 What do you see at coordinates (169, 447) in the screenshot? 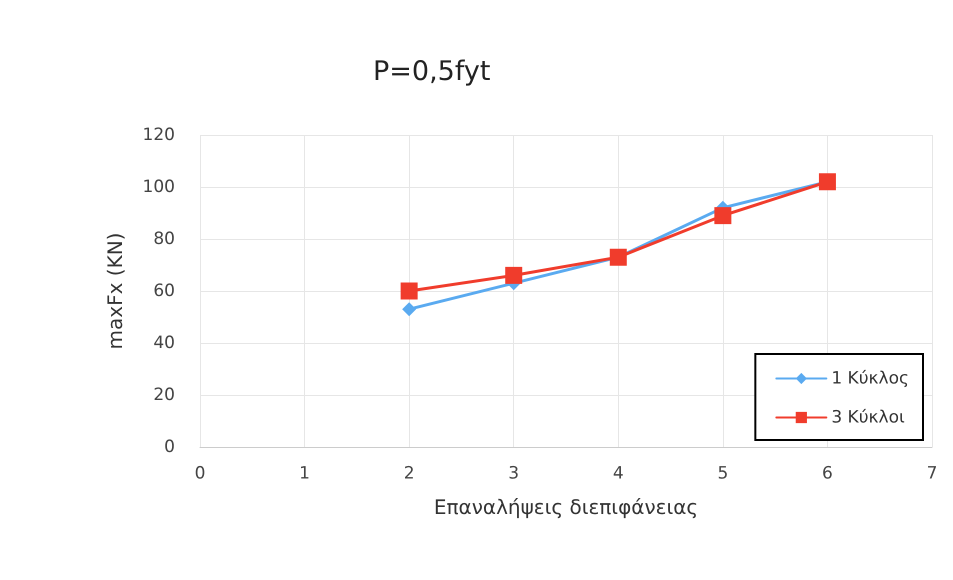
I see `y-tick-label: 0` at bounding box center [169, 447].